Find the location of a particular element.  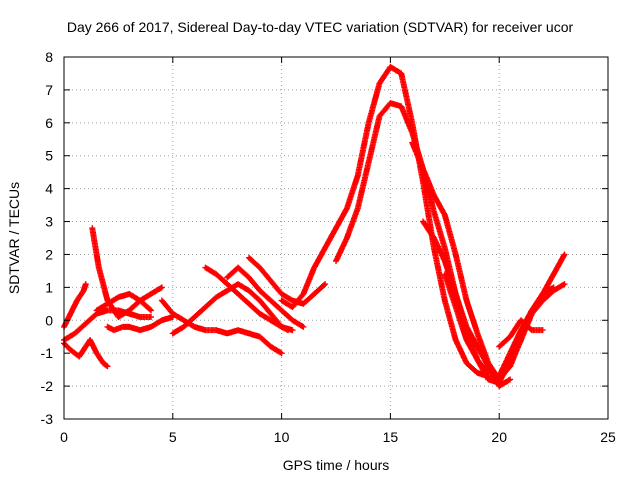

x-tick-label: 20 is located at coordinates (499, 437).